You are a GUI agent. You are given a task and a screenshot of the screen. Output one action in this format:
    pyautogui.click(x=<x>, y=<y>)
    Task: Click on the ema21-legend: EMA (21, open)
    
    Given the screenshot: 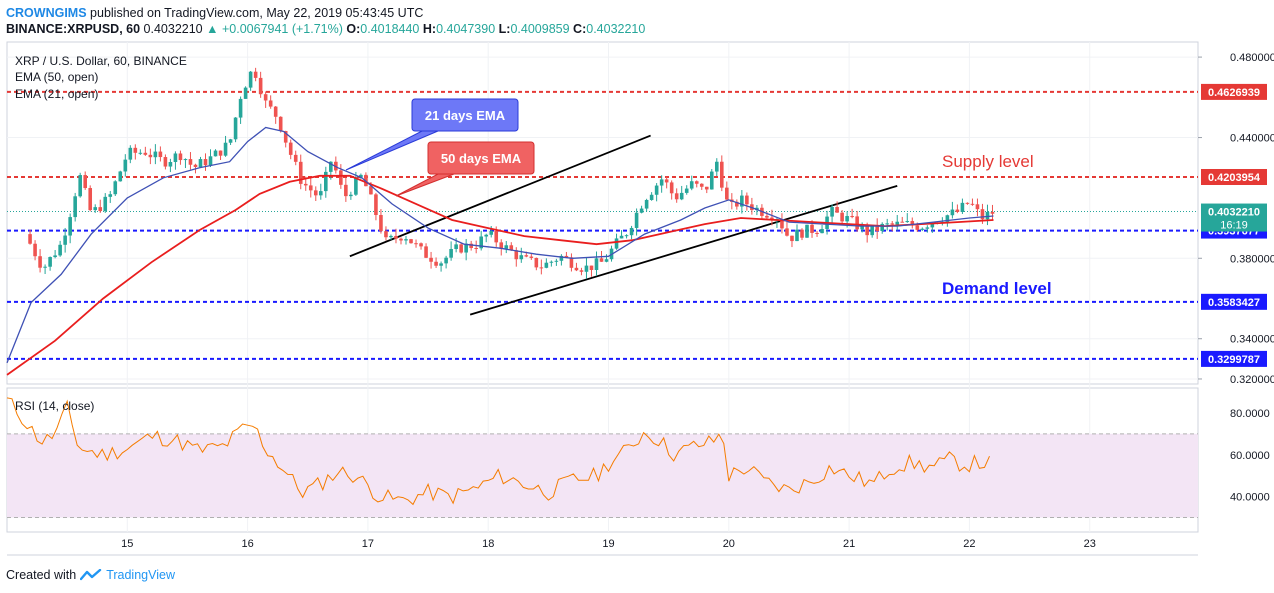 What is the action you would take?
    pyautogui.click(x=56, y=94)
    